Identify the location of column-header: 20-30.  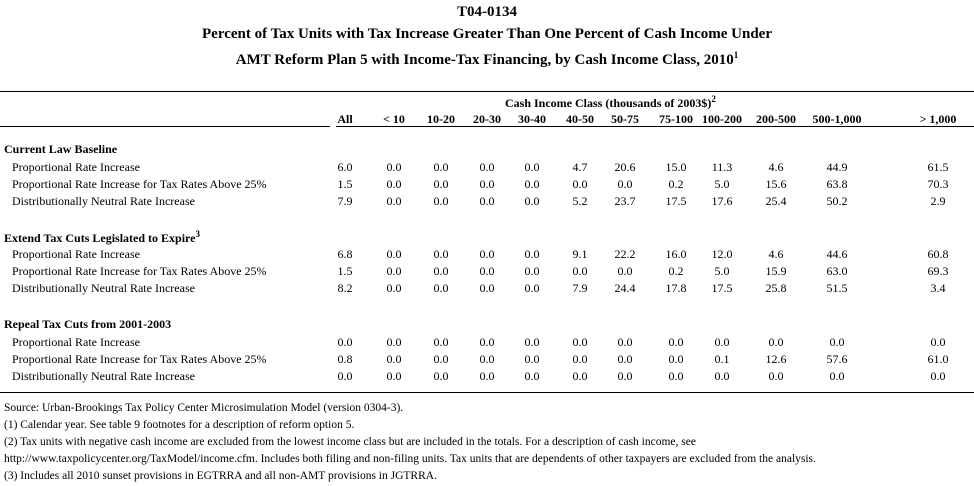
(487, 119).